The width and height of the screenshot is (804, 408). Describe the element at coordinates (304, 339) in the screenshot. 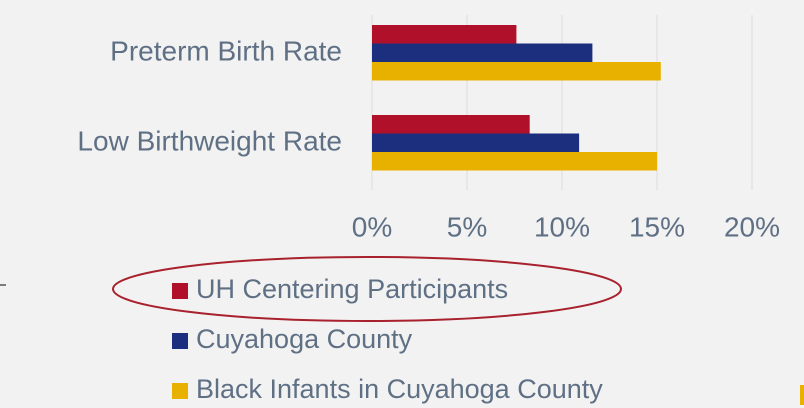

I see `legend-label: Cuyahoga County` at that location.